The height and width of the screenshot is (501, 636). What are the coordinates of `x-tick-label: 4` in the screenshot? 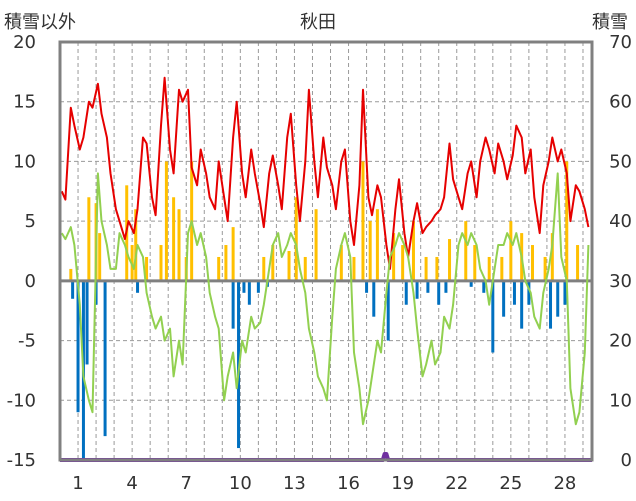 It's located at (131, 483).